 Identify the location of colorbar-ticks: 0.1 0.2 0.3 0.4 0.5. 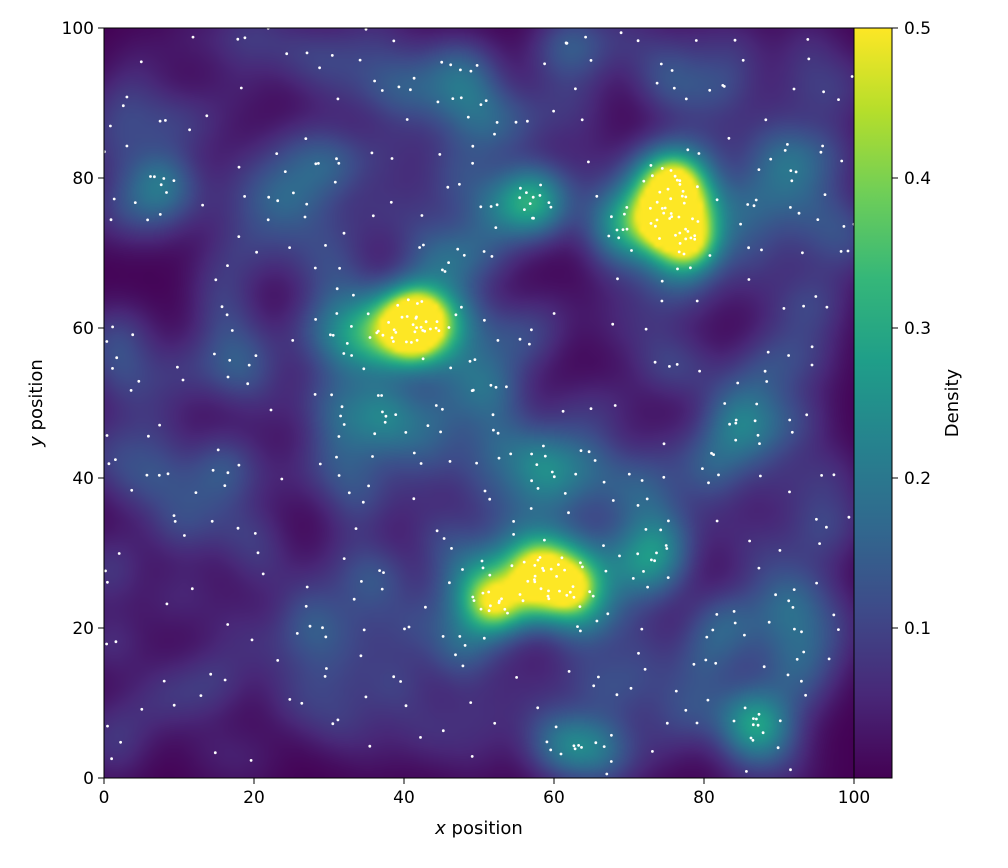
(911, 329).